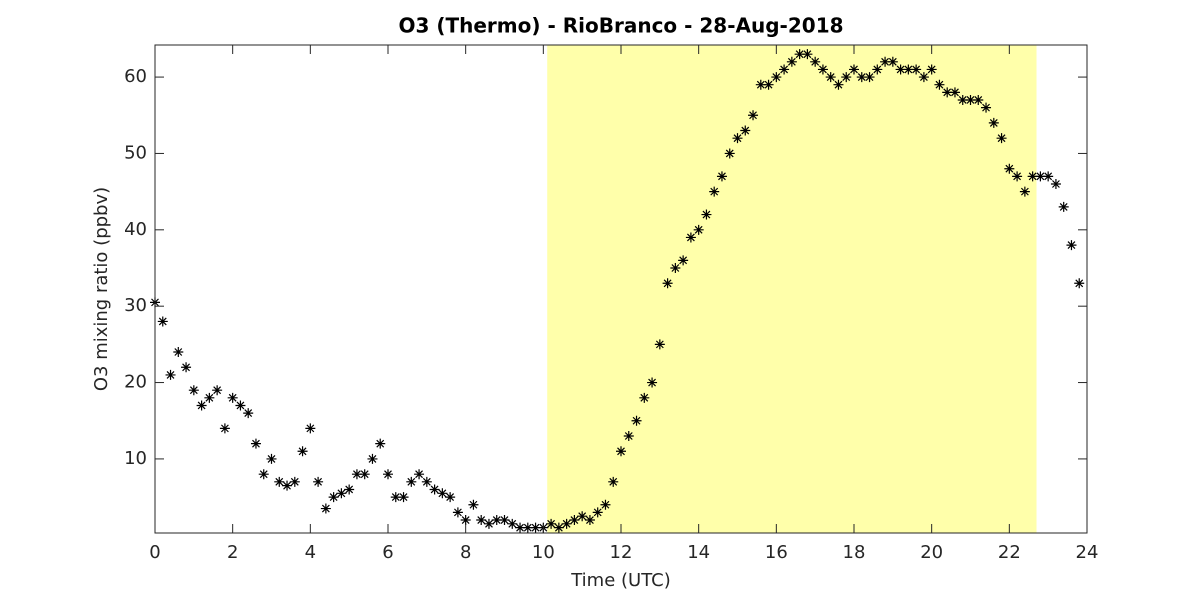  Describe the element at coordinates (135, 305) in the screenshot. I see `y-tick-label: 30` at that location.